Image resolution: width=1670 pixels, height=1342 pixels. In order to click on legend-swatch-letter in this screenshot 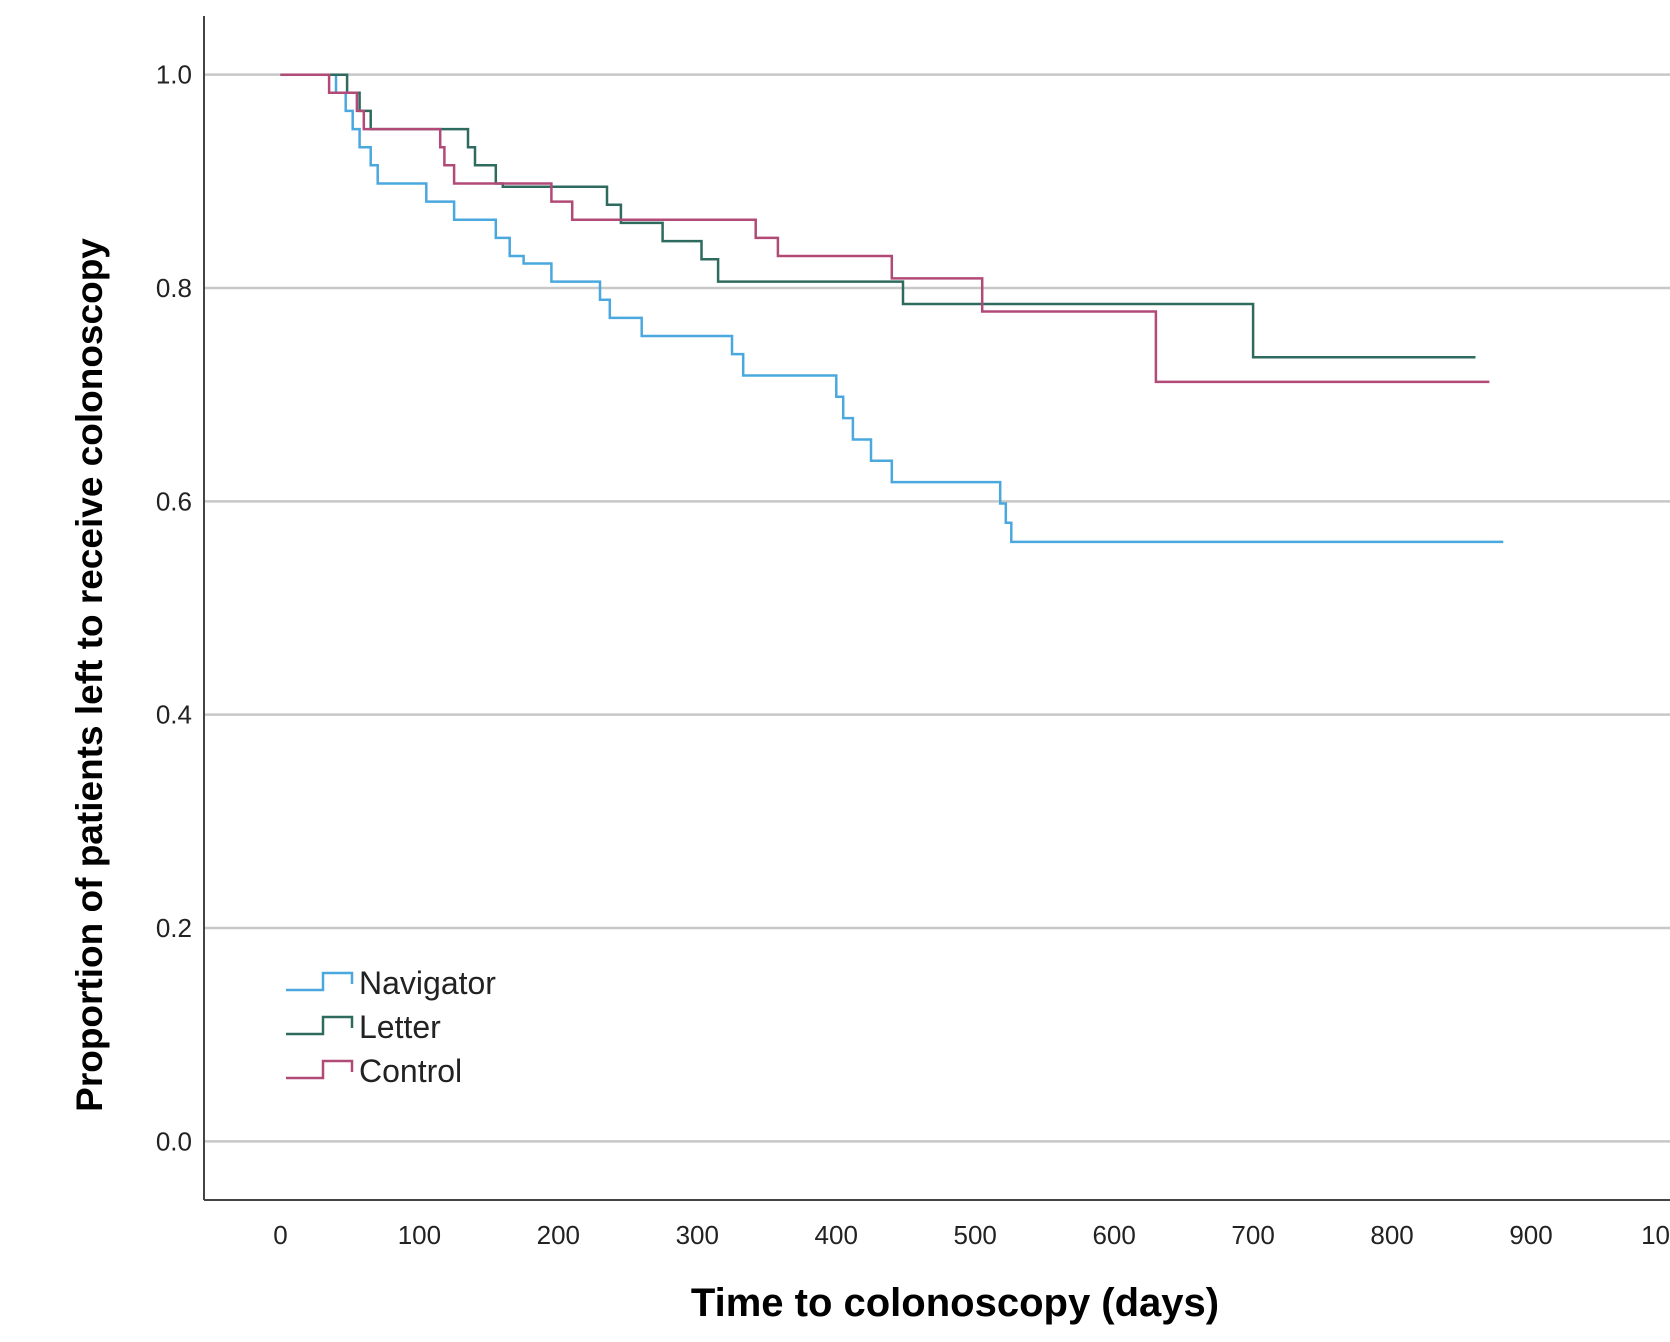, I will do `click(320, 1025)`.